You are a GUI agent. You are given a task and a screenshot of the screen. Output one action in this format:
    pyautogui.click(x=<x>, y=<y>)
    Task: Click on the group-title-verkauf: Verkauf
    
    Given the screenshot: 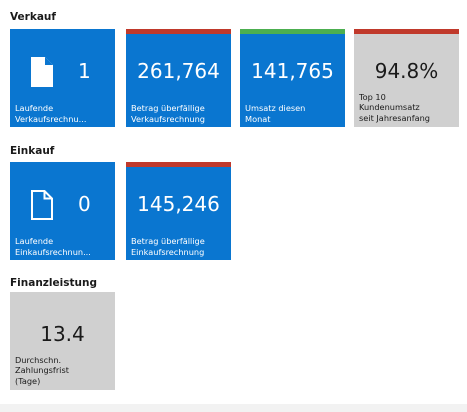 What is the action you would take?
    pyautogui.click(x=33, y=17)
    